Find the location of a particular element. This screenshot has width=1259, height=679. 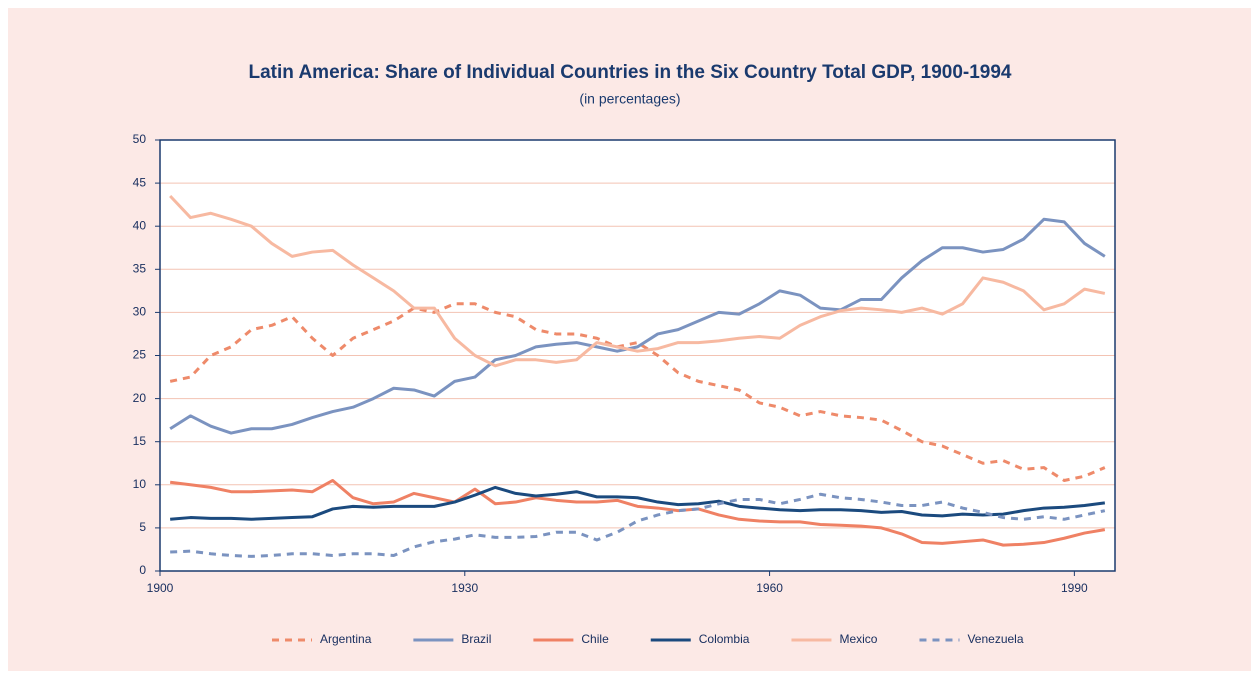

x-tick-label: 1990 is located at coordinates (1074, 588).